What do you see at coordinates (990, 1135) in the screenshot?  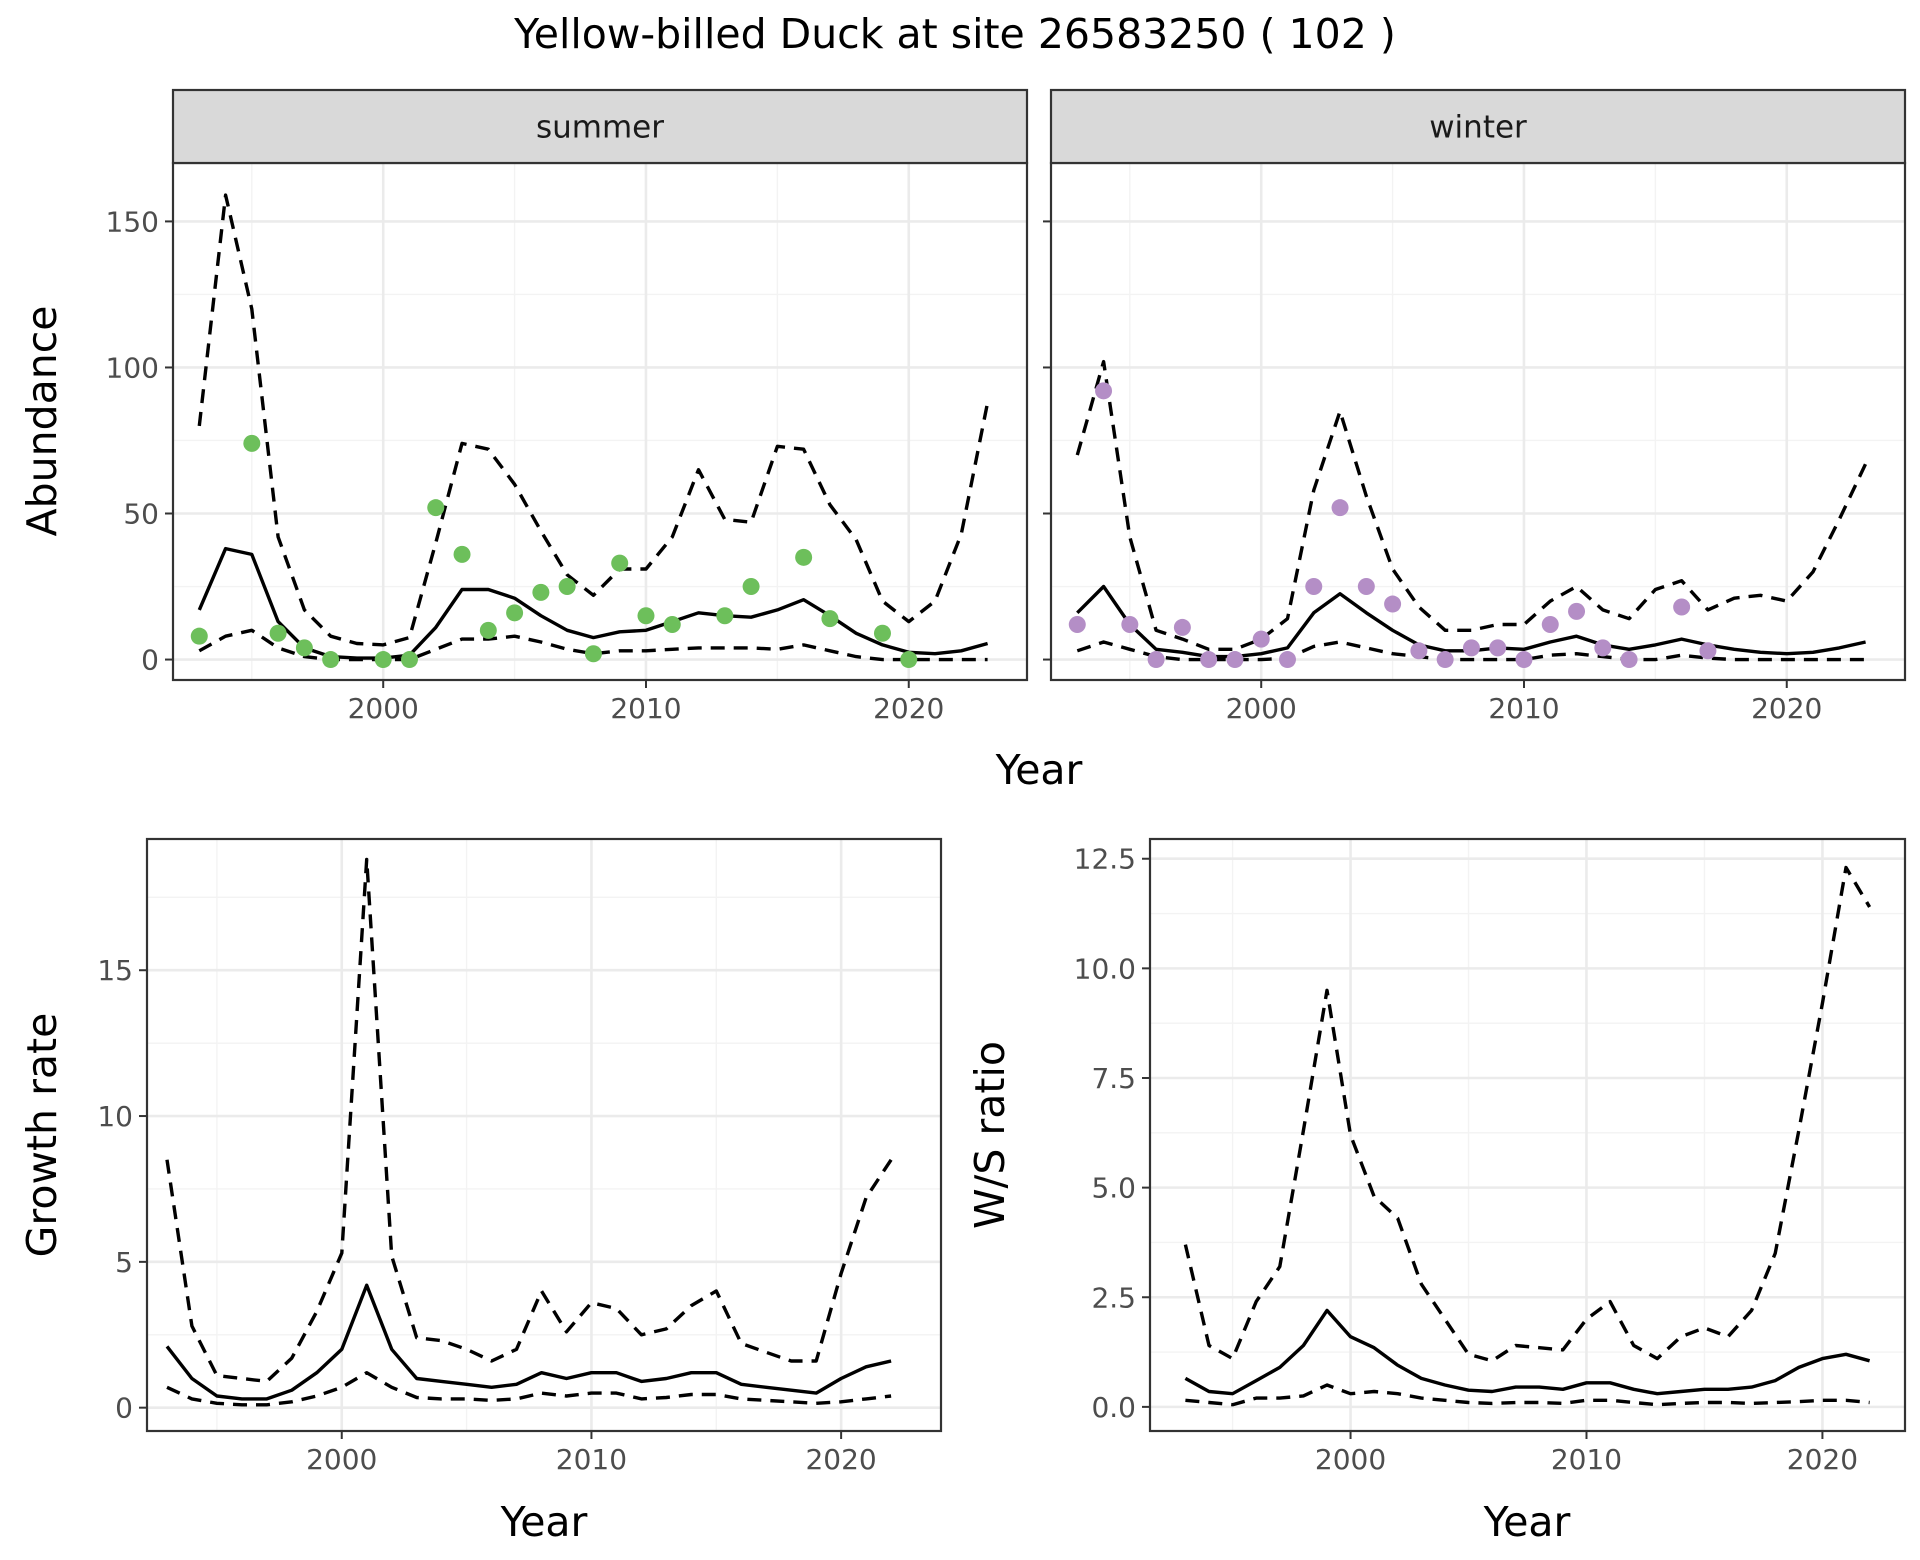 I see `y-axis-title: W/S ratio` at bounding box center [990, 1135].